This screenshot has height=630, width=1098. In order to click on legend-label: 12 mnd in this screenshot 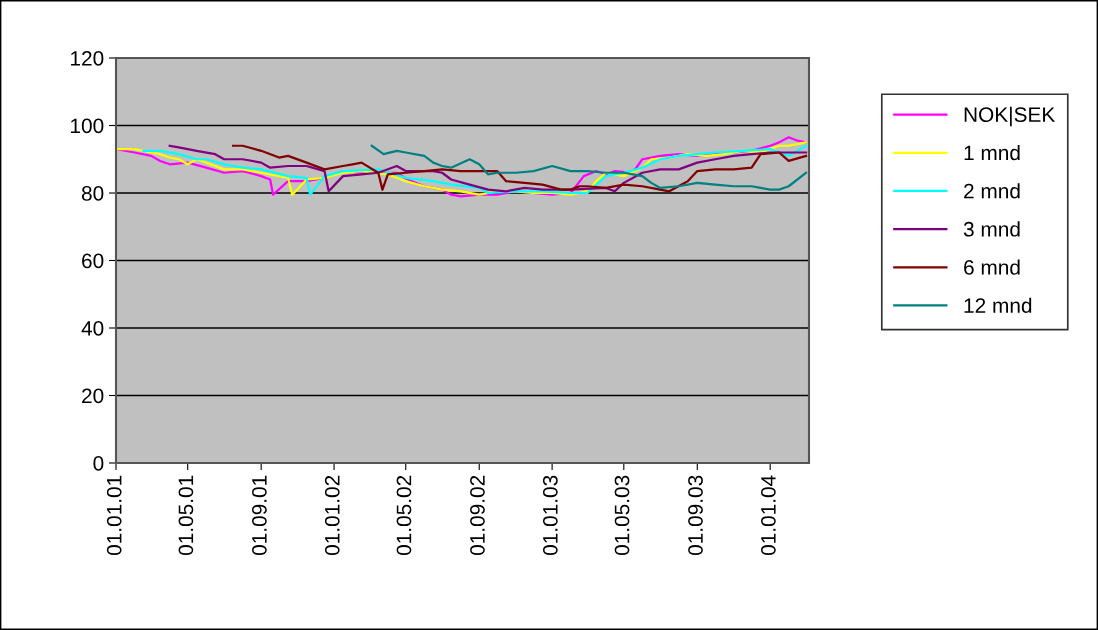, I will do `click(998, 305)`.